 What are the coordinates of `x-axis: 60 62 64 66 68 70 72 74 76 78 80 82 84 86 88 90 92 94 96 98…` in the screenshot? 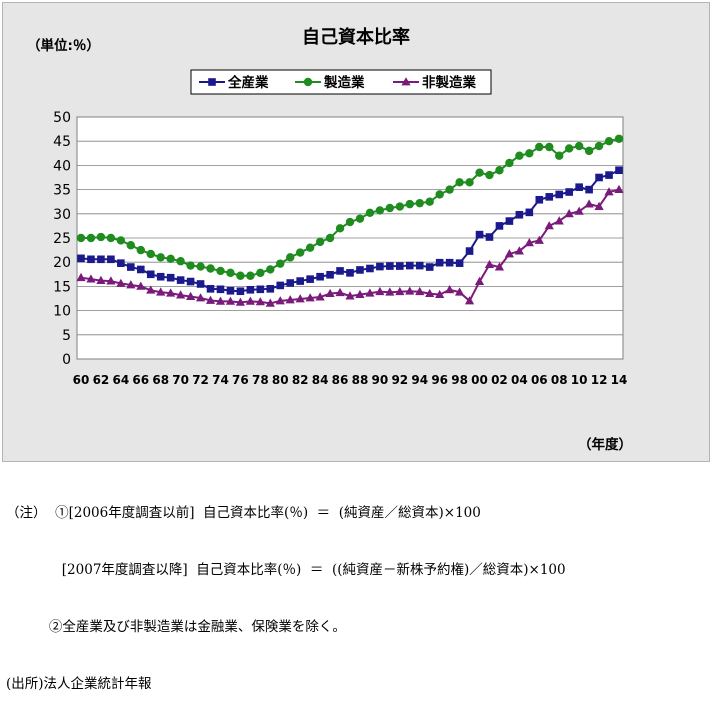 It's located at (350, 380).